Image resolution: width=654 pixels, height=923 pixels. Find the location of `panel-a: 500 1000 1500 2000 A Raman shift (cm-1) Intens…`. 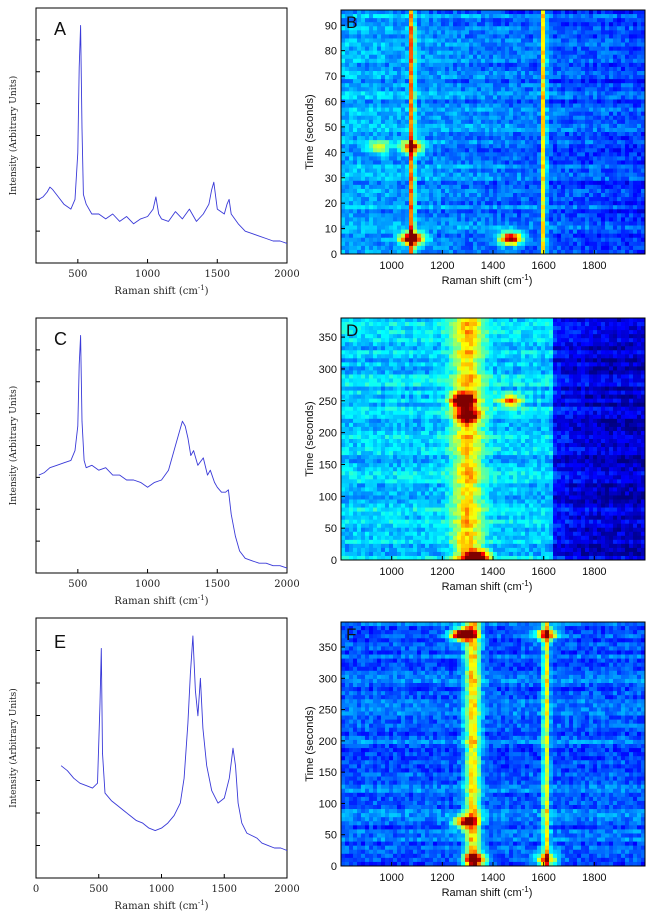

panel-a: 500 1000 1500 2000 A Raman shift (cm-1) Intens… is located at coordinates (154, 152).